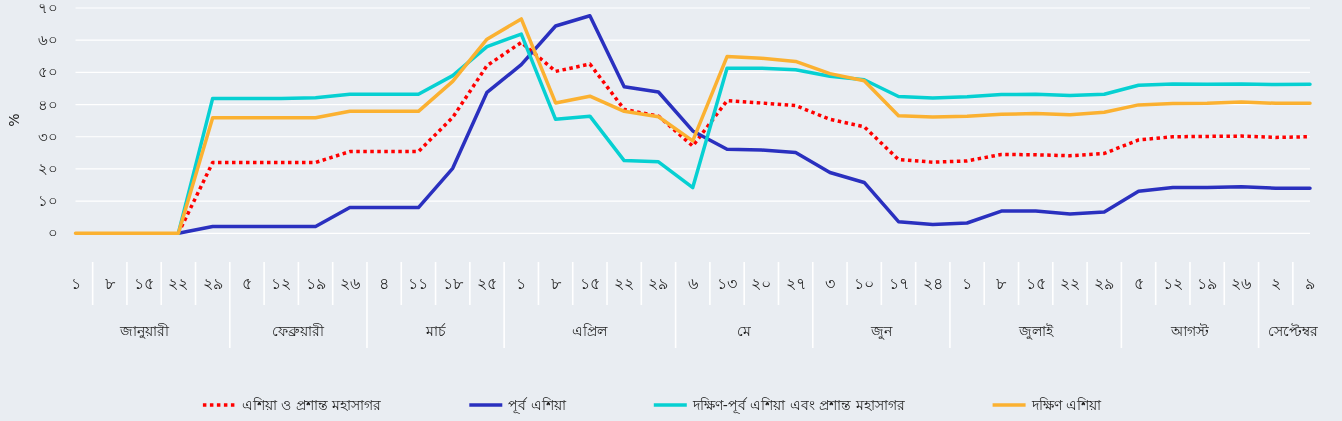  I want to click on y-tick-label: ৭০, so click(47, 8).